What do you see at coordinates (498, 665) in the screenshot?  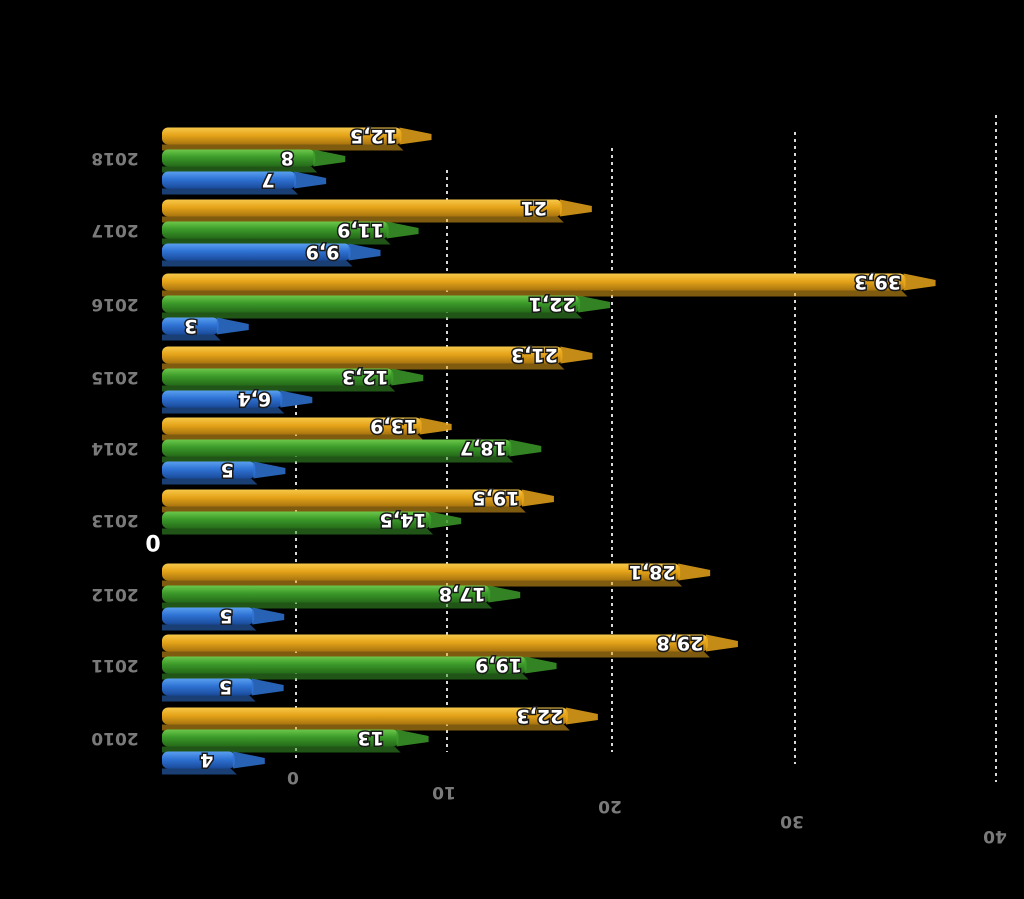 I see `data-label-green: 19,9` at bounding box center [498, 665].